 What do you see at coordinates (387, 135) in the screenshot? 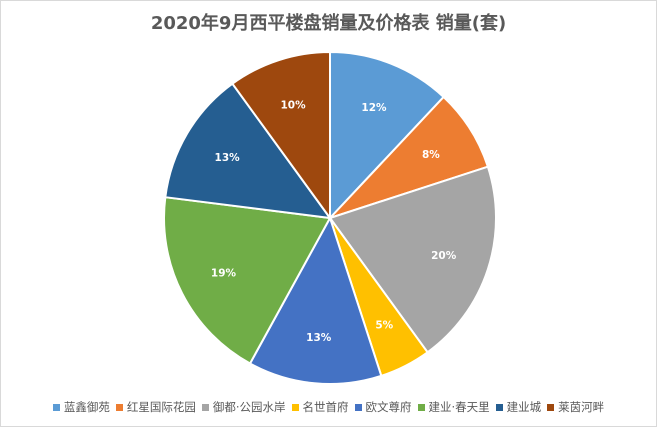
I see `pie-slice-蓝鑫御苑` at bounding box center [387, 135].